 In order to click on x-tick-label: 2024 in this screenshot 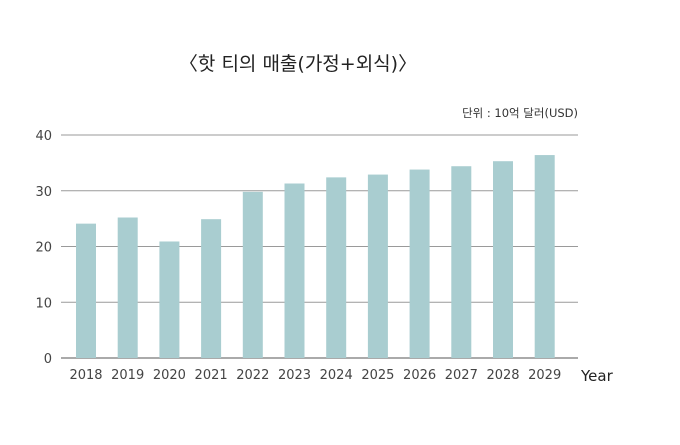, I will do `click(336, 375)`.